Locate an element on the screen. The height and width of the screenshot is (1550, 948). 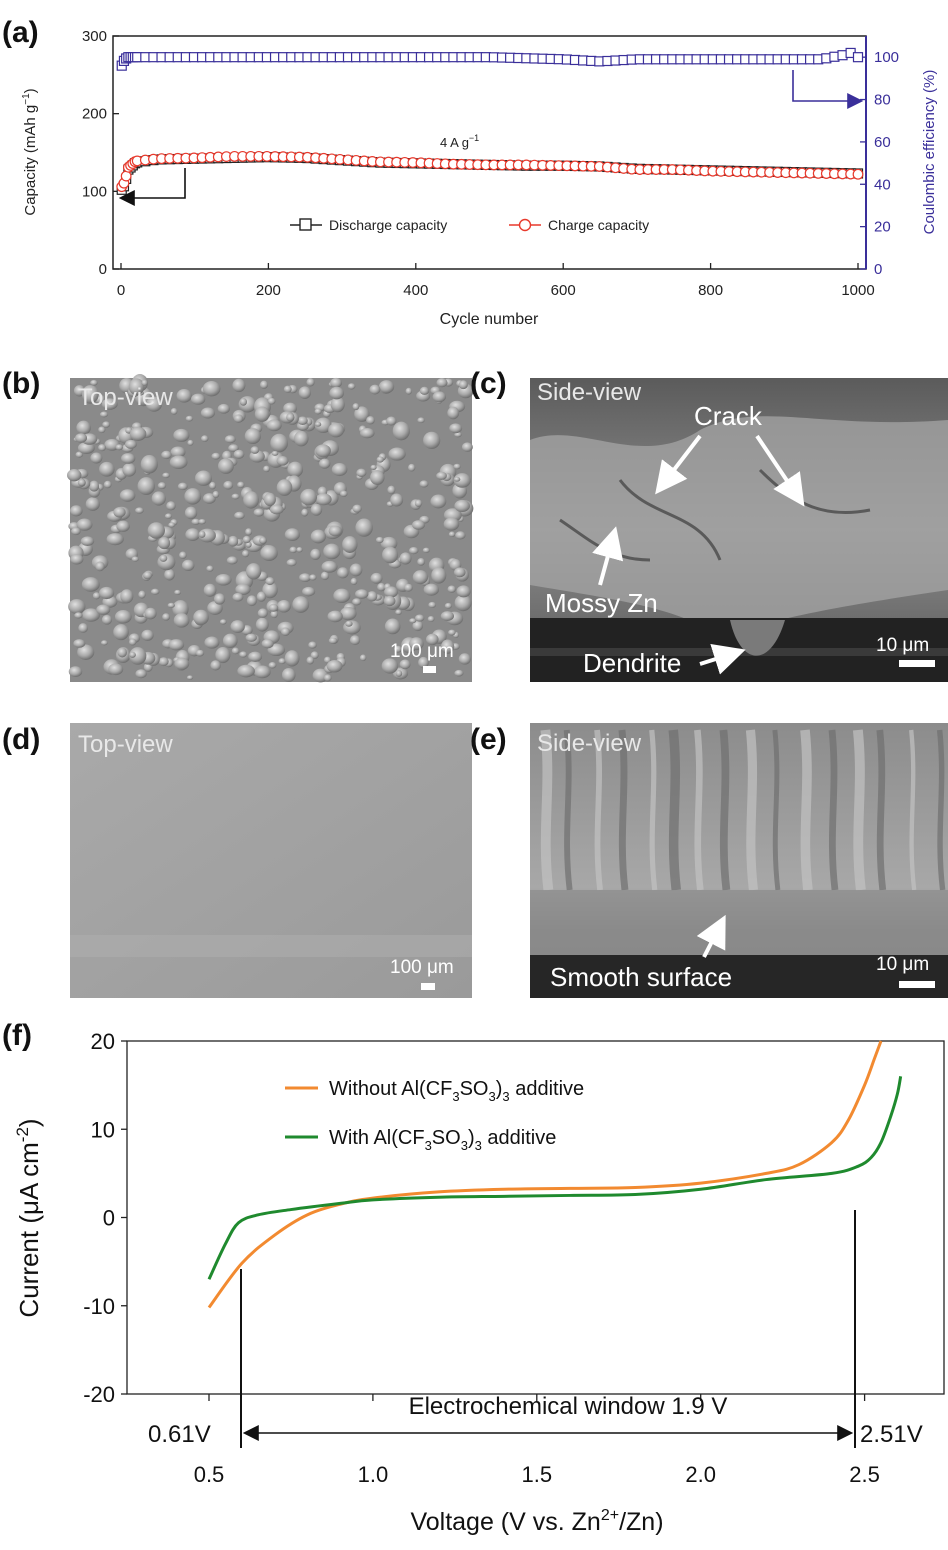
charge-capacity-point is located at coordinates (858, 174).